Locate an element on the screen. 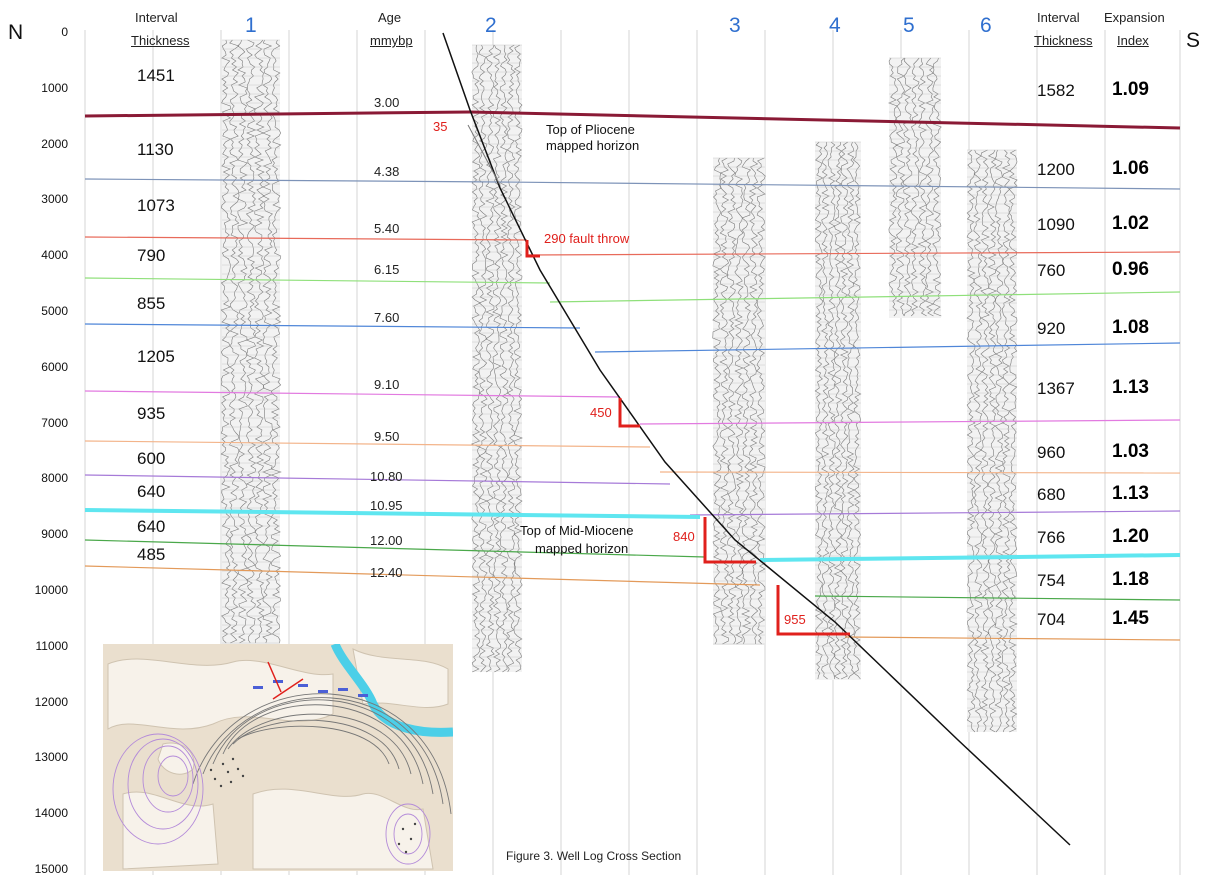  well-label-5: 5 is located at coordinates (909, 25).